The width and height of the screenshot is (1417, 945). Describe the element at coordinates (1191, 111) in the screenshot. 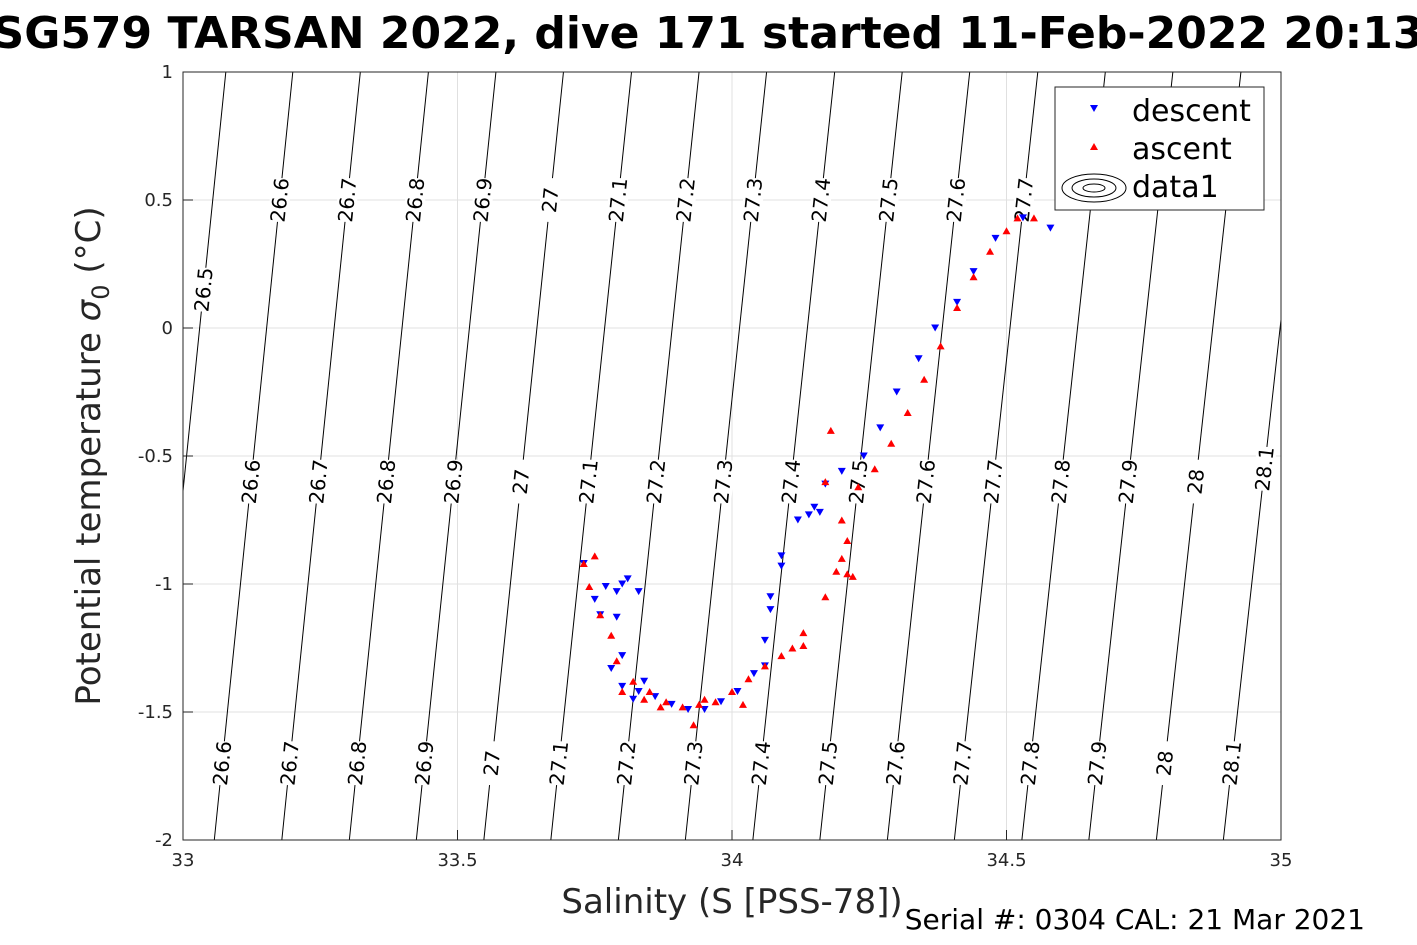

I see `legend-descent-label: descent` at that location.